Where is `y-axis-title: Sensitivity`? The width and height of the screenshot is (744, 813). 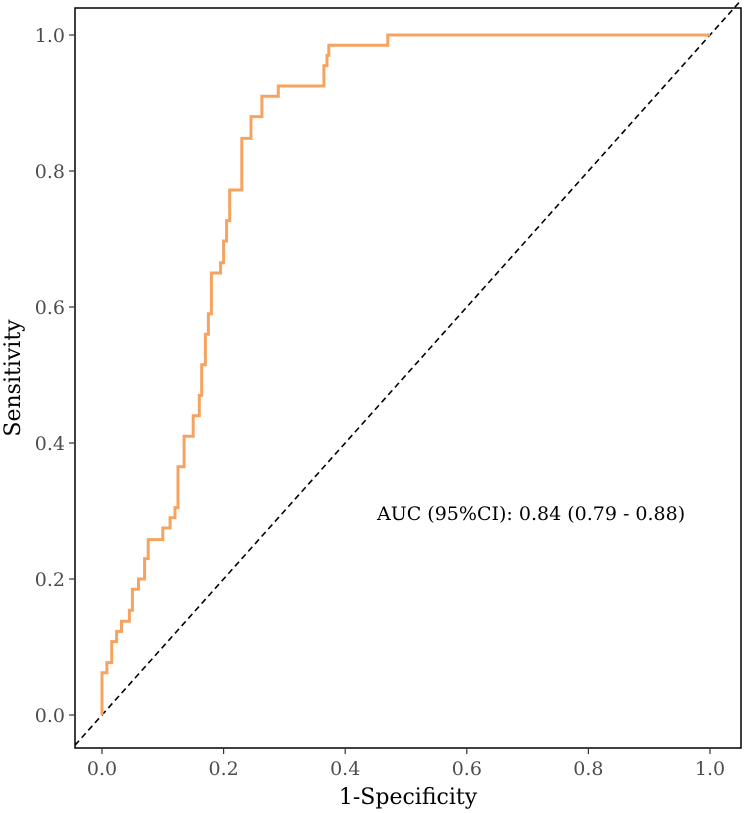 y-axis-title: Sensitivity is located at coordinates (13, 378).